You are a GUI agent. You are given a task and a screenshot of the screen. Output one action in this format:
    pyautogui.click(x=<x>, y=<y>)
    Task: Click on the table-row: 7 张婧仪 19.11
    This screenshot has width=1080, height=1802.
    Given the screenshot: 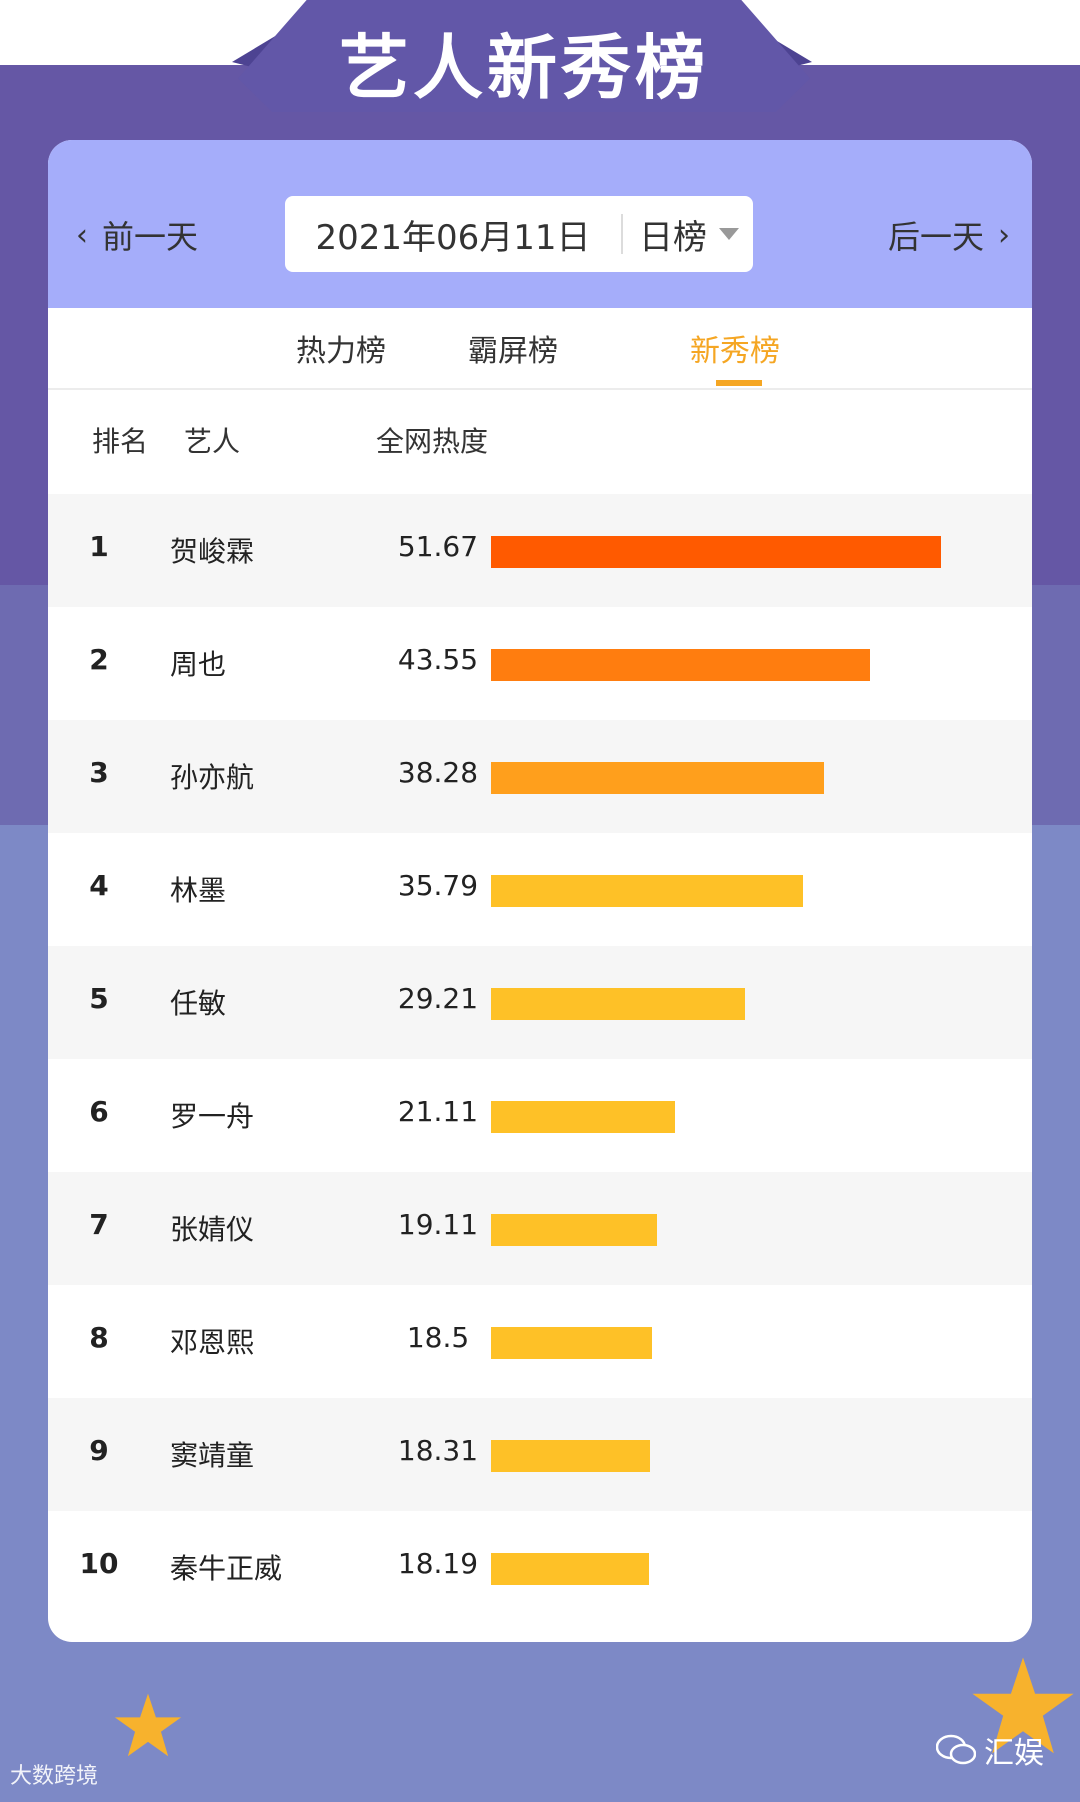 What is the action you would take?
    pyautogui.click(x=540, y=1228)
    